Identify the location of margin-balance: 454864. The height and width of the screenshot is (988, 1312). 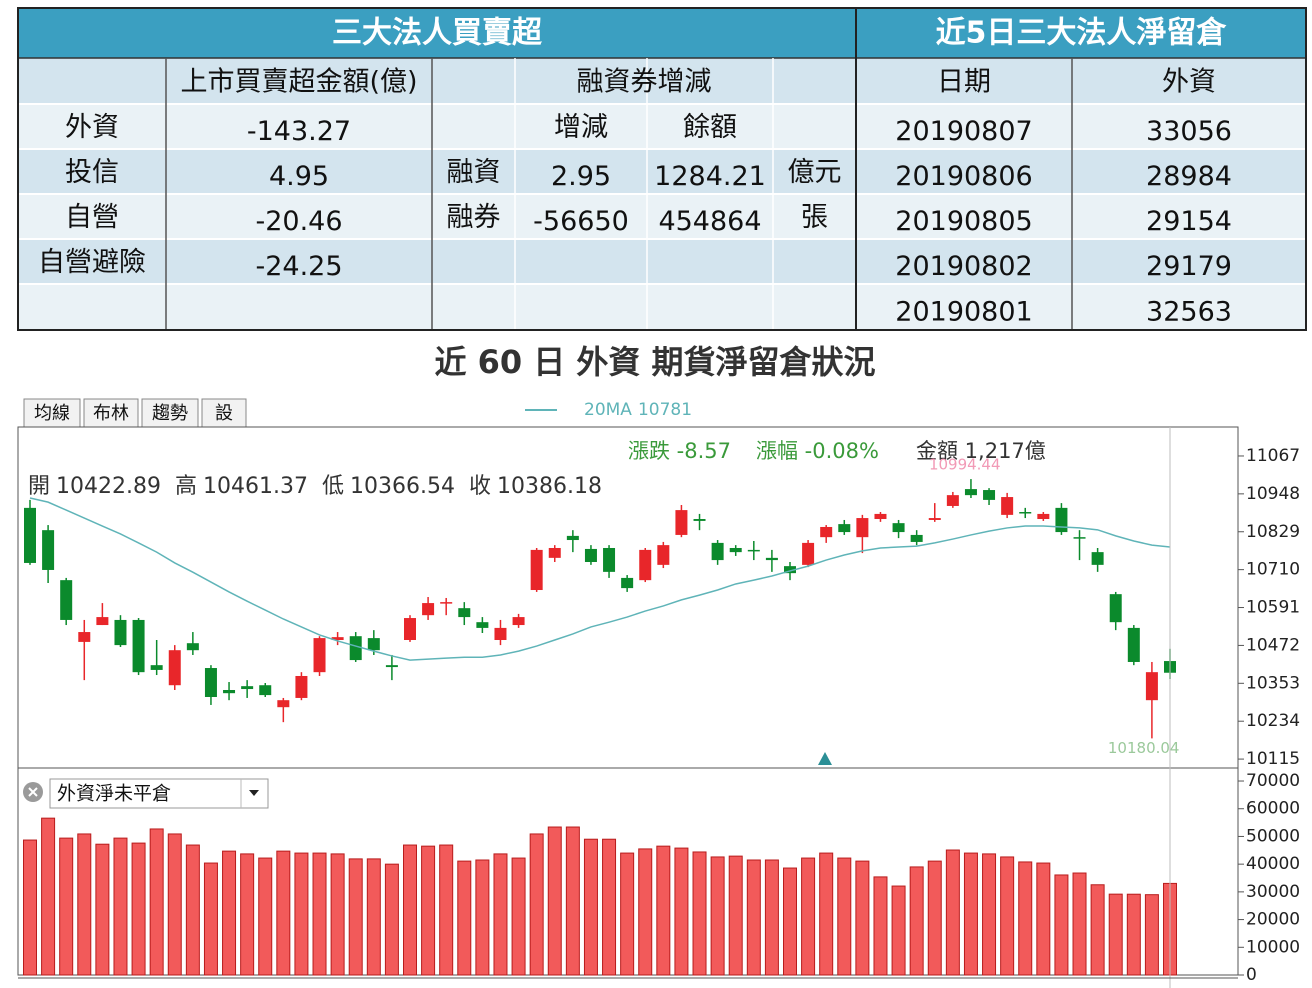
(709, 221).